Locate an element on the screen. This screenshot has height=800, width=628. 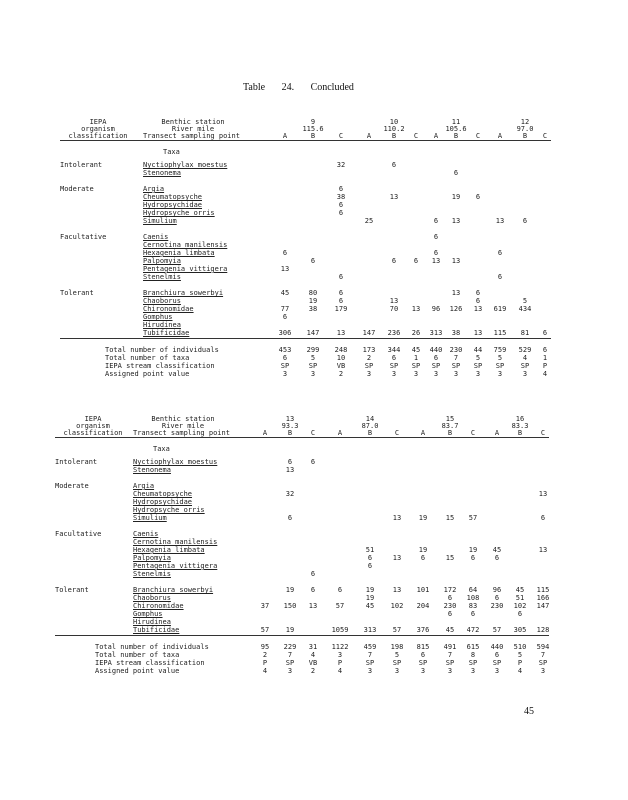
count-cell: 81 is located at coordinates (525, 333).